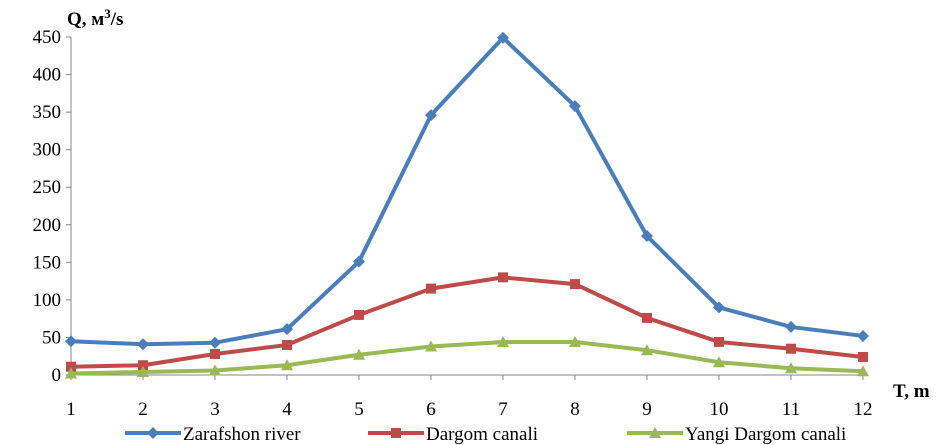  I want to click on x-tick-label: 12, so click(863, 409).